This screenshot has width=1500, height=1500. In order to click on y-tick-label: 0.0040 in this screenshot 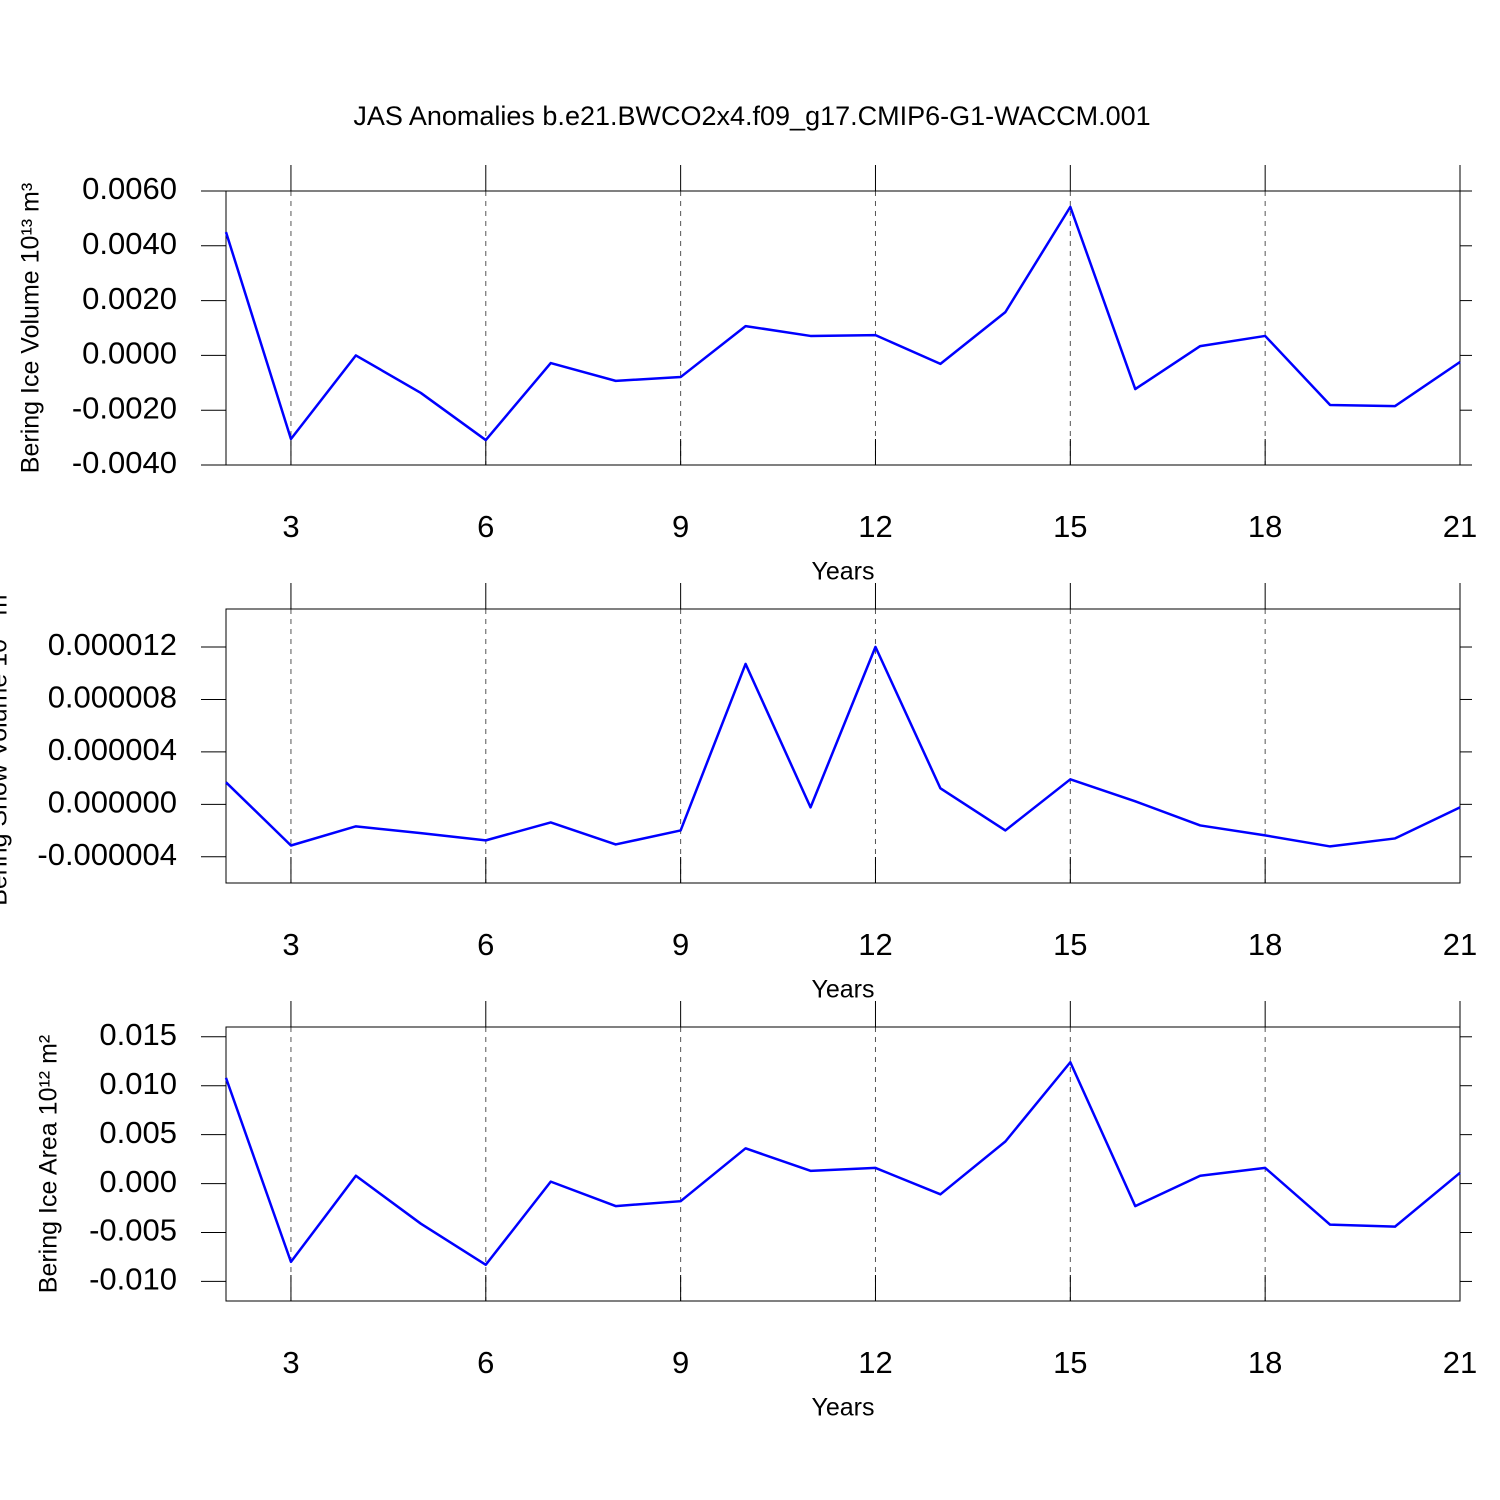, I will do `click(129, 243)`.